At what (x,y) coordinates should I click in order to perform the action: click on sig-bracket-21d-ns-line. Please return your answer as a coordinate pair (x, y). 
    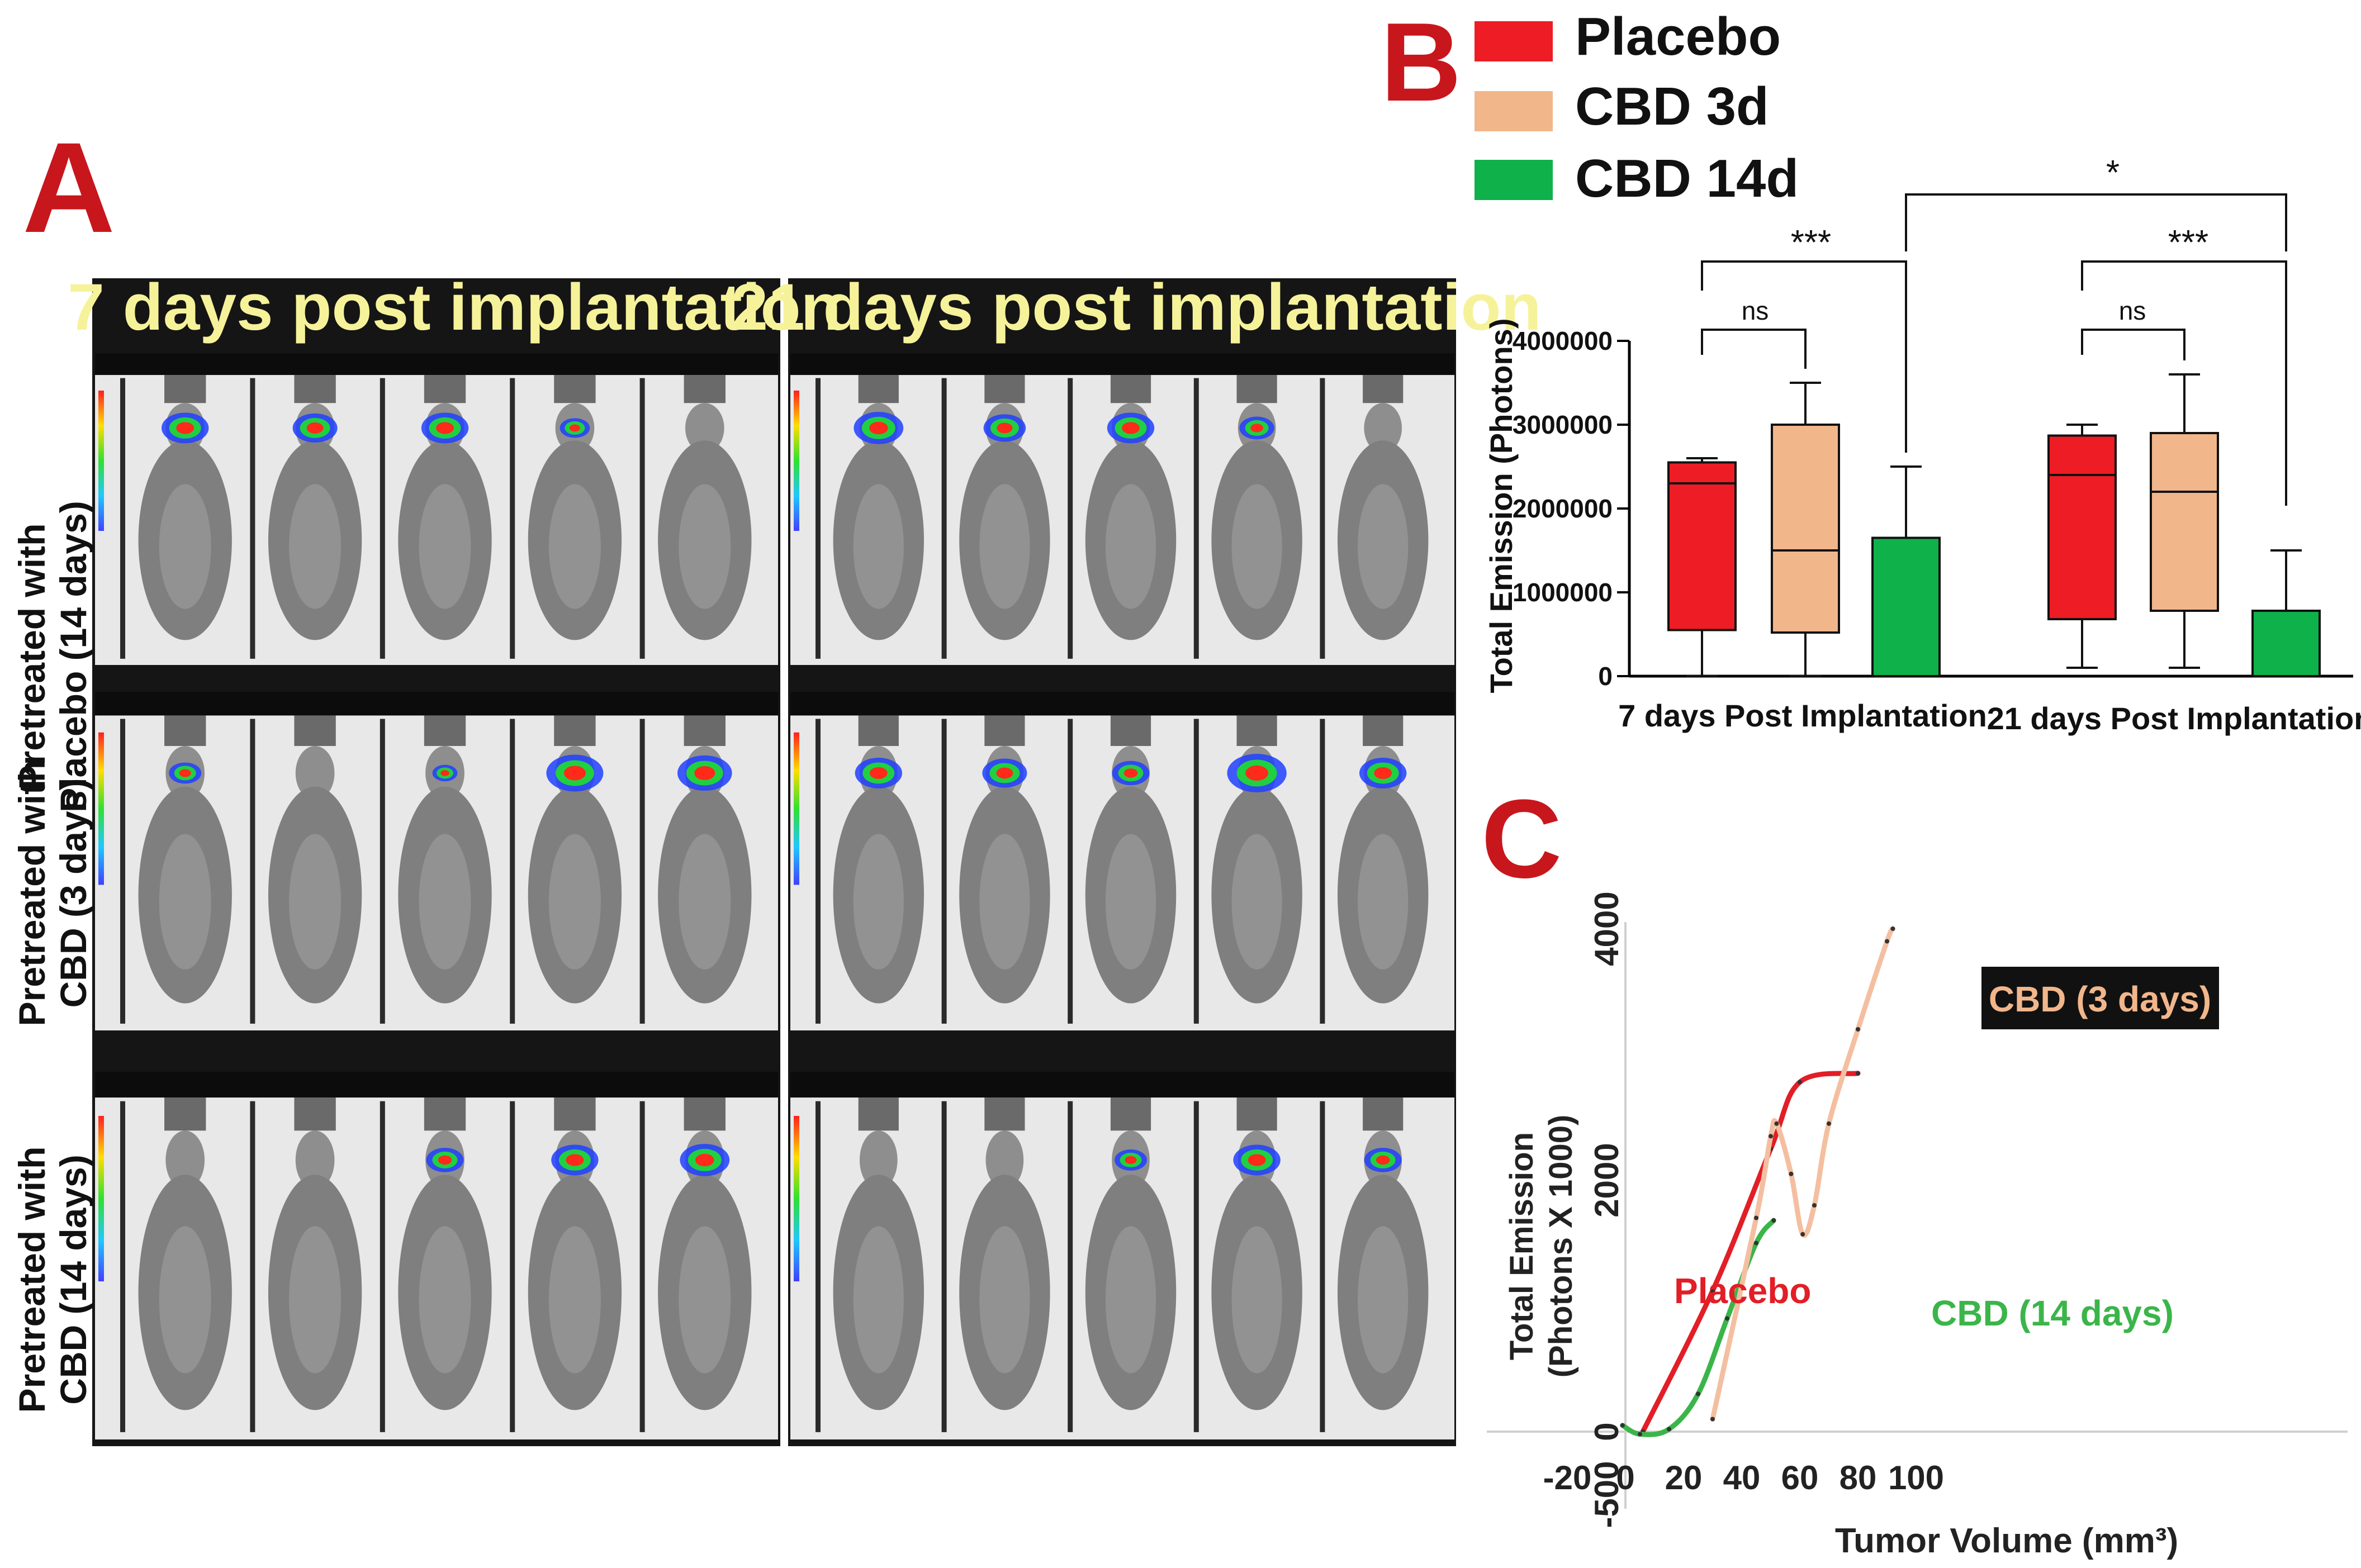
    Looking at the image, I should click on (2133, 344).